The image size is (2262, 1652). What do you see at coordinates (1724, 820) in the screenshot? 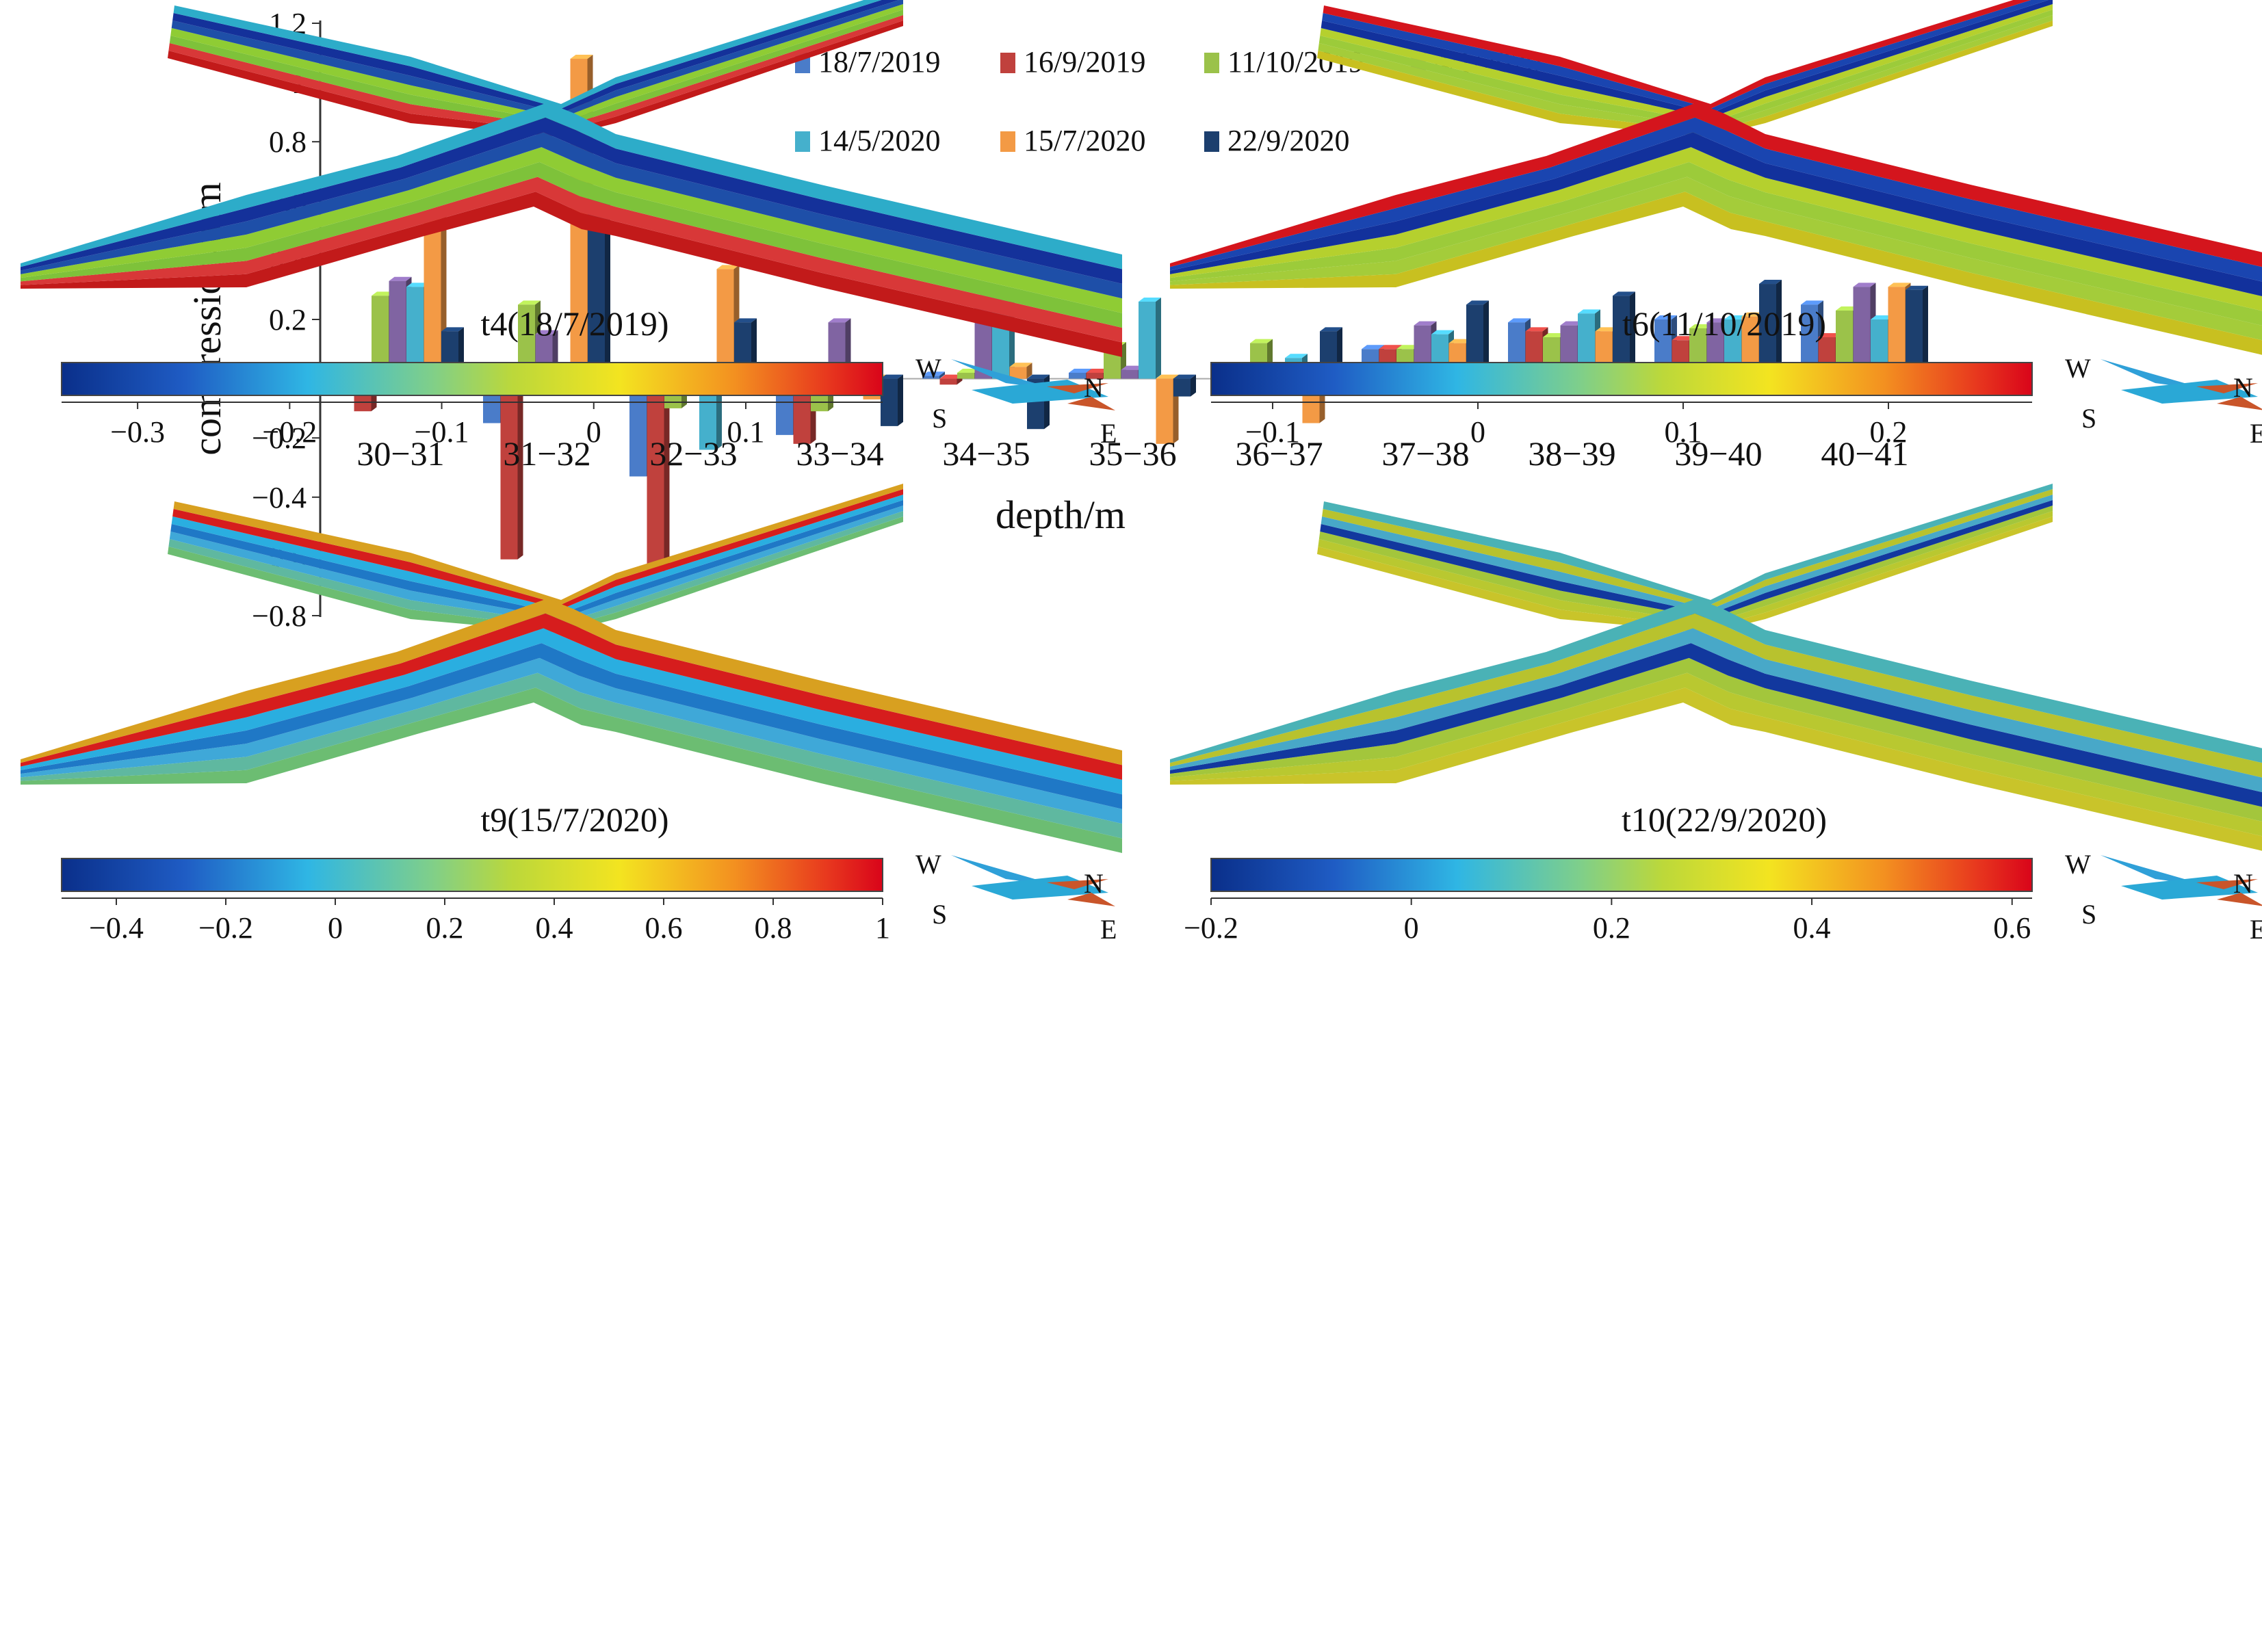
I see `panel-caption: t10(22/9/2020)` at bounding box center [1724, 820].